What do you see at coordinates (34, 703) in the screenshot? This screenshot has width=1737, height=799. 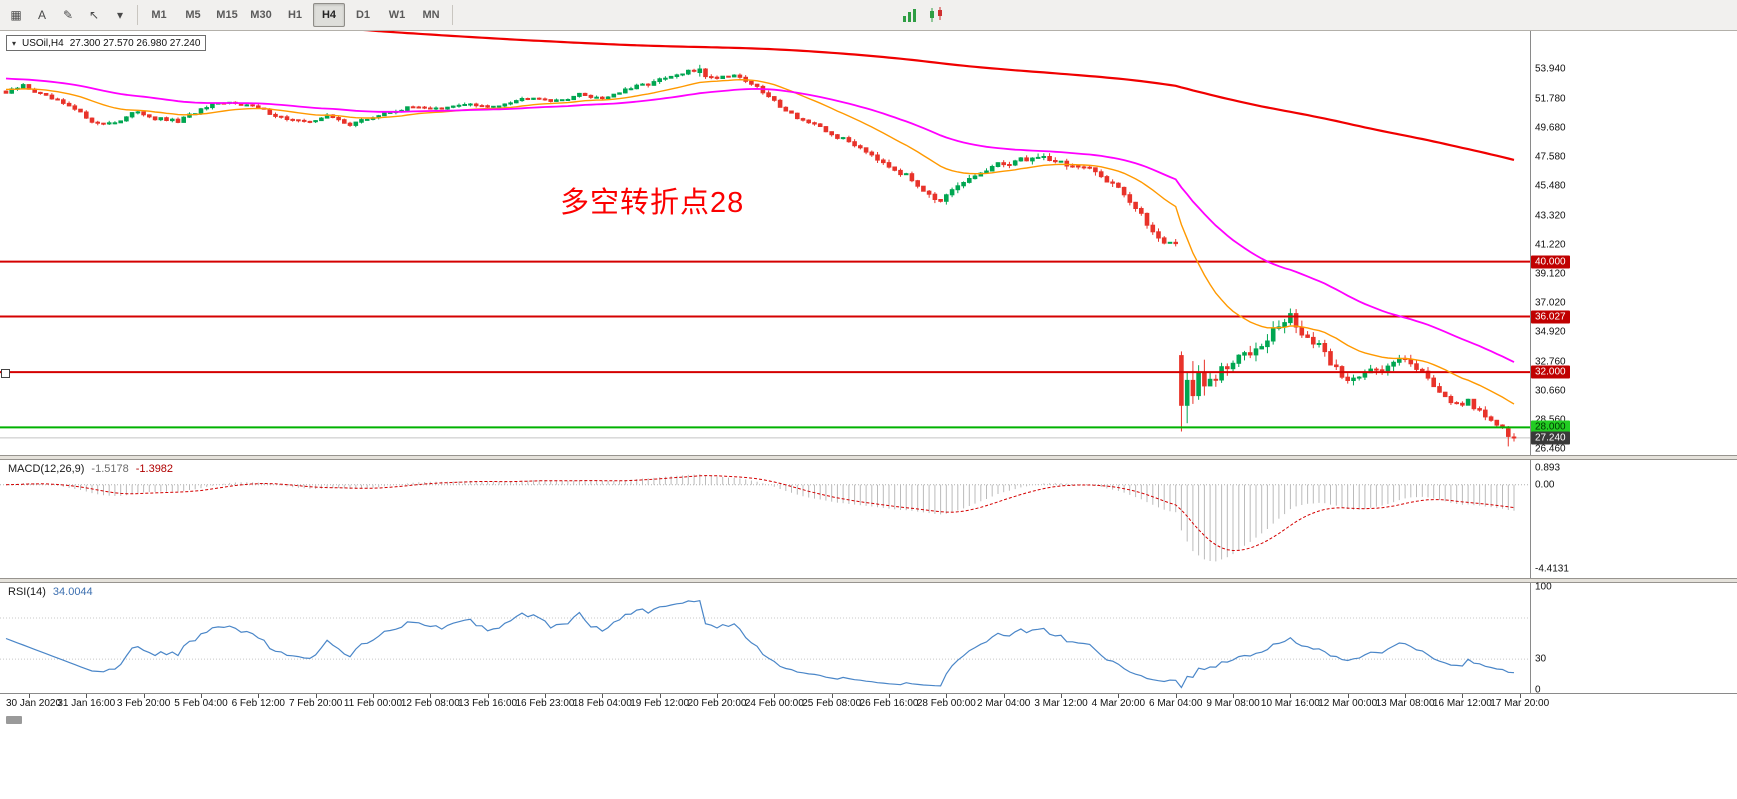 I see `time-axis-label: 30 Jan 2020` at bounding box center [34, 703].